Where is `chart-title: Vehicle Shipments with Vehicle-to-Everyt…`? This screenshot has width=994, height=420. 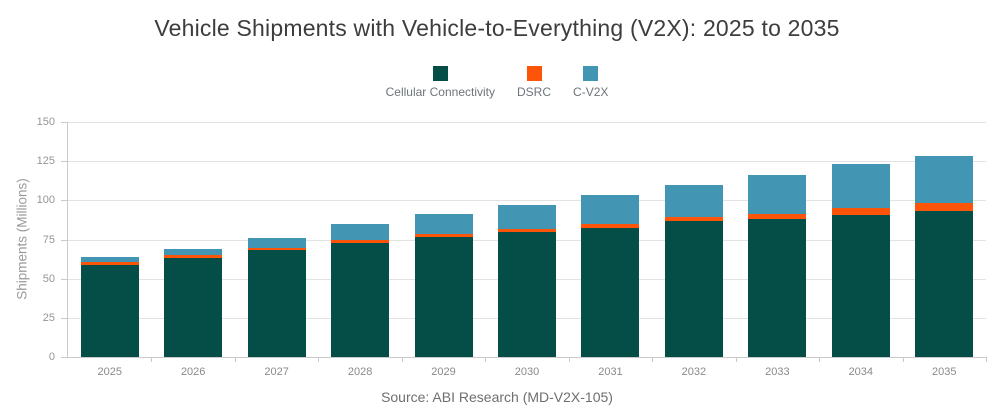
chart-title: Vehicle Shipments with Vehicle-to-Everyt… is located at coordinates (497, 28).